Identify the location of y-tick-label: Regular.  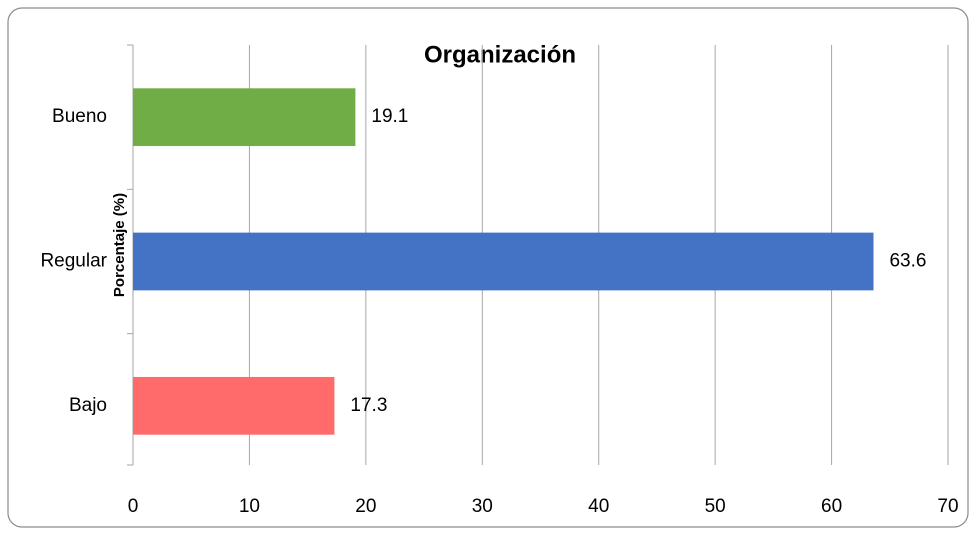
(73, 261).